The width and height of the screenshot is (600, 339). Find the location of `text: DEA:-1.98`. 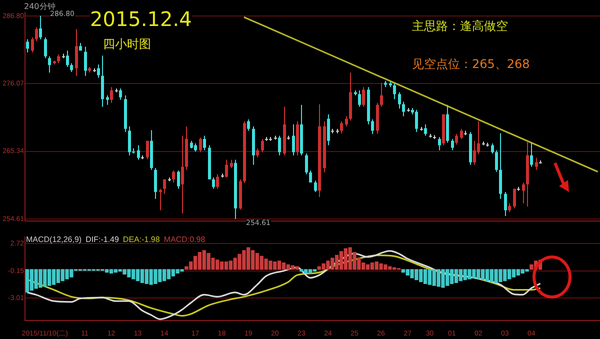

text: DEA:-1.98 is located at coordinates (141, 239).